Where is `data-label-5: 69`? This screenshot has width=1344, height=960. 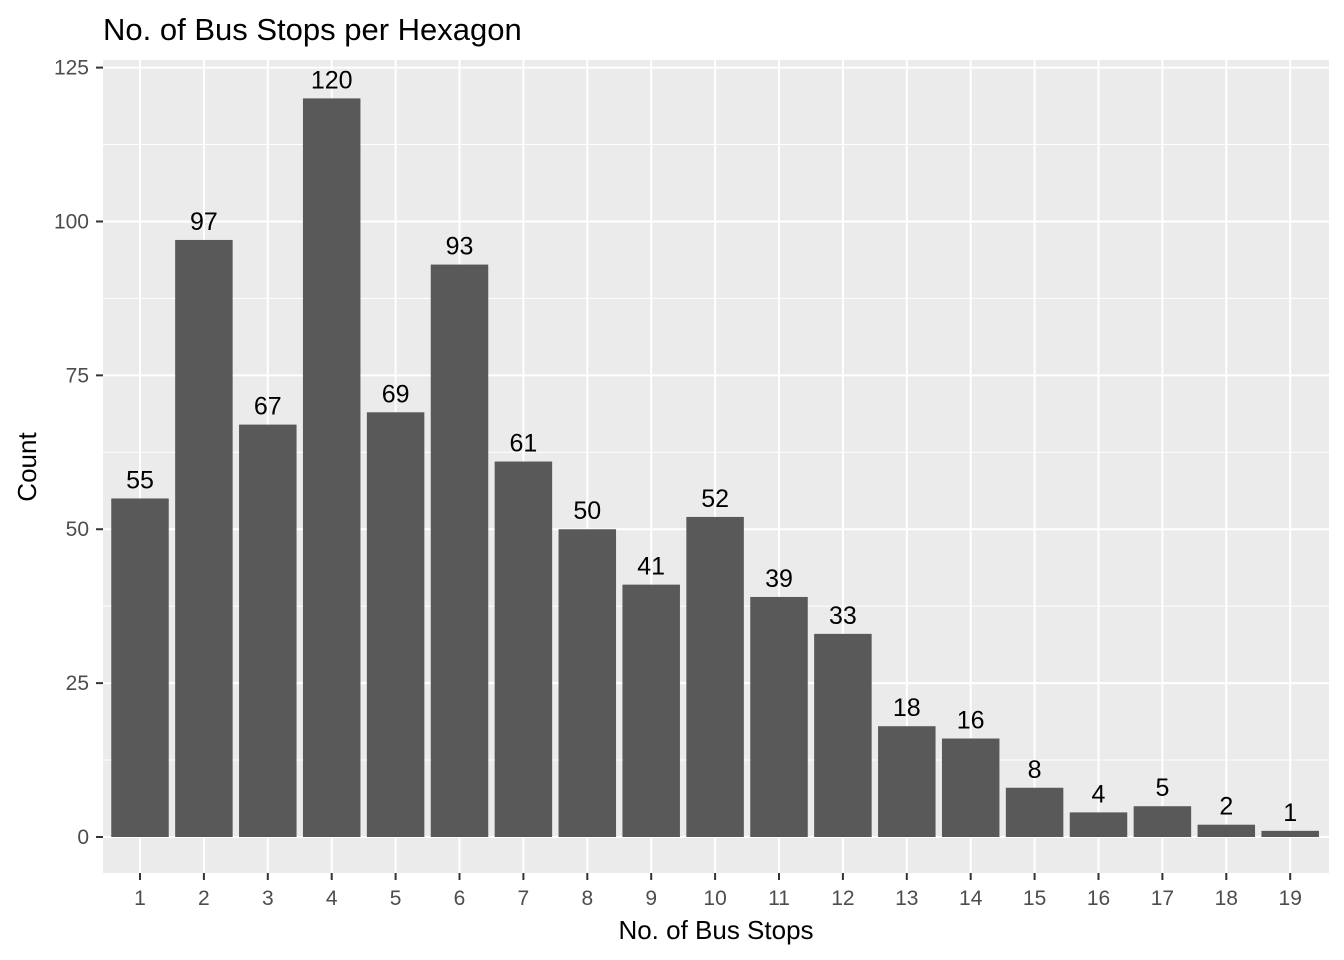 data-label-5: 69 is located at coordinates (396, 394).